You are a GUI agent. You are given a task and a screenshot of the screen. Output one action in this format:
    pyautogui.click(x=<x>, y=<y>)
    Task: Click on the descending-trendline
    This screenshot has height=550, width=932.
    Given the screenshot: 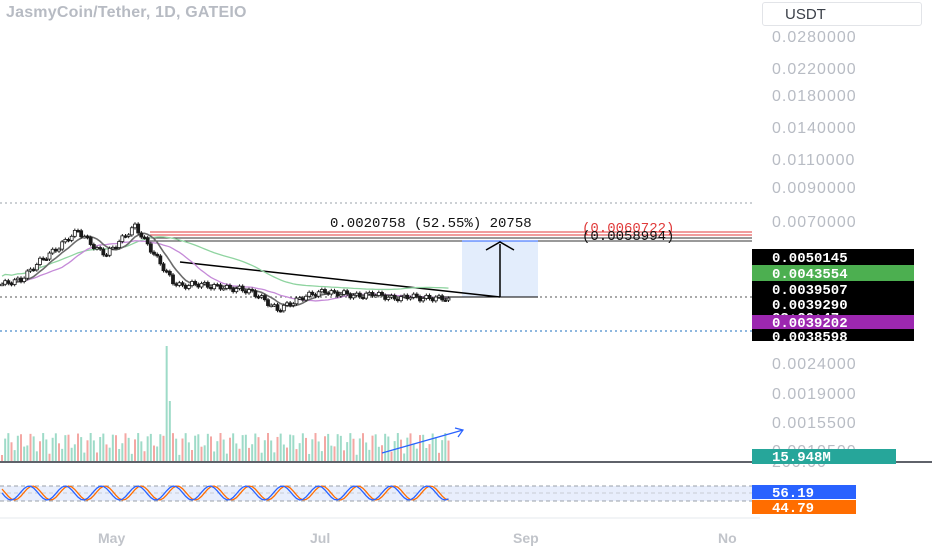 What is the action you would take?
    pyautogui.click(x=340, y=279)
    